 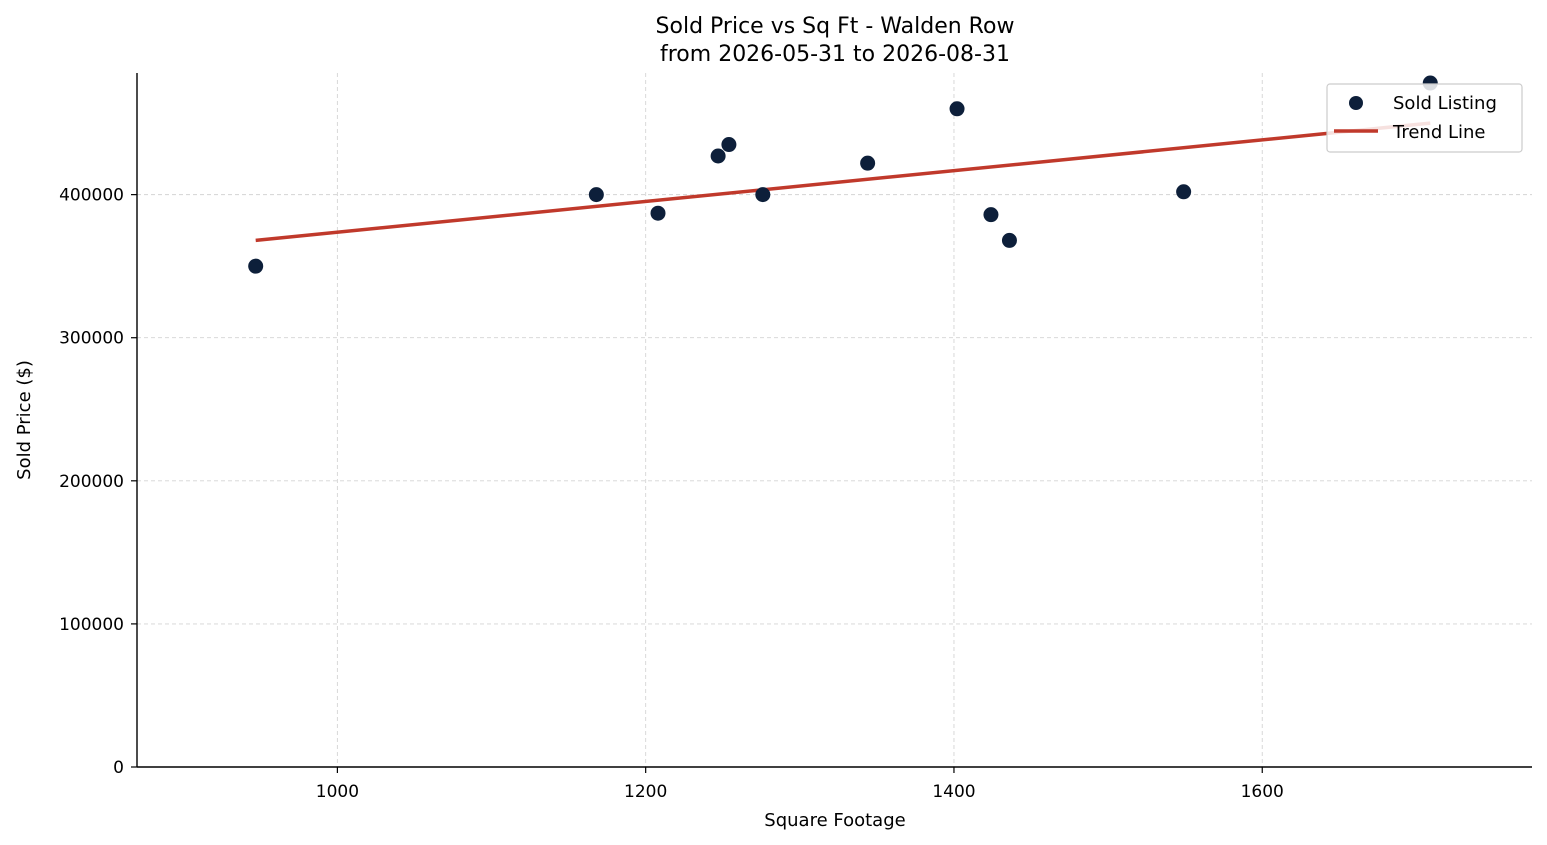 I want to click on y-tick-label: 300000, so click(x=91, y=339).